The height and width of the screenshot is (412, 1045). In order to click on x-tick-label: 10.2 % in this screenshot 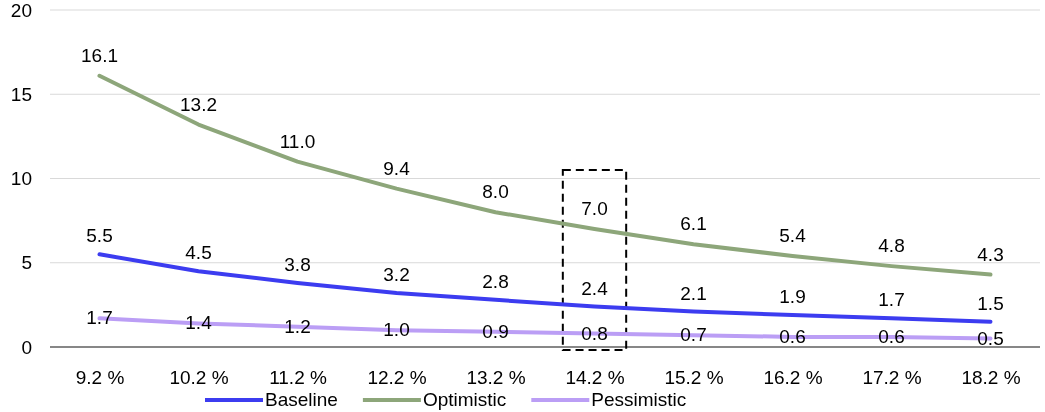, I will do `click(199, 378)`.